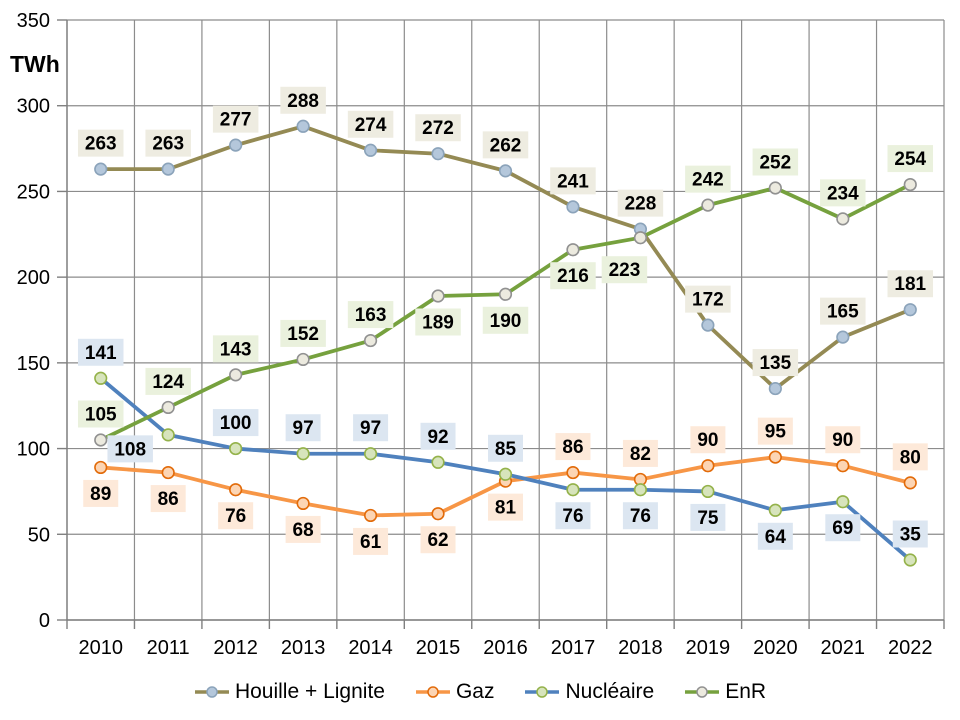  Describe the element at coordinates (625, 270) in the screenshot. I see `data-label: 223` at that location.